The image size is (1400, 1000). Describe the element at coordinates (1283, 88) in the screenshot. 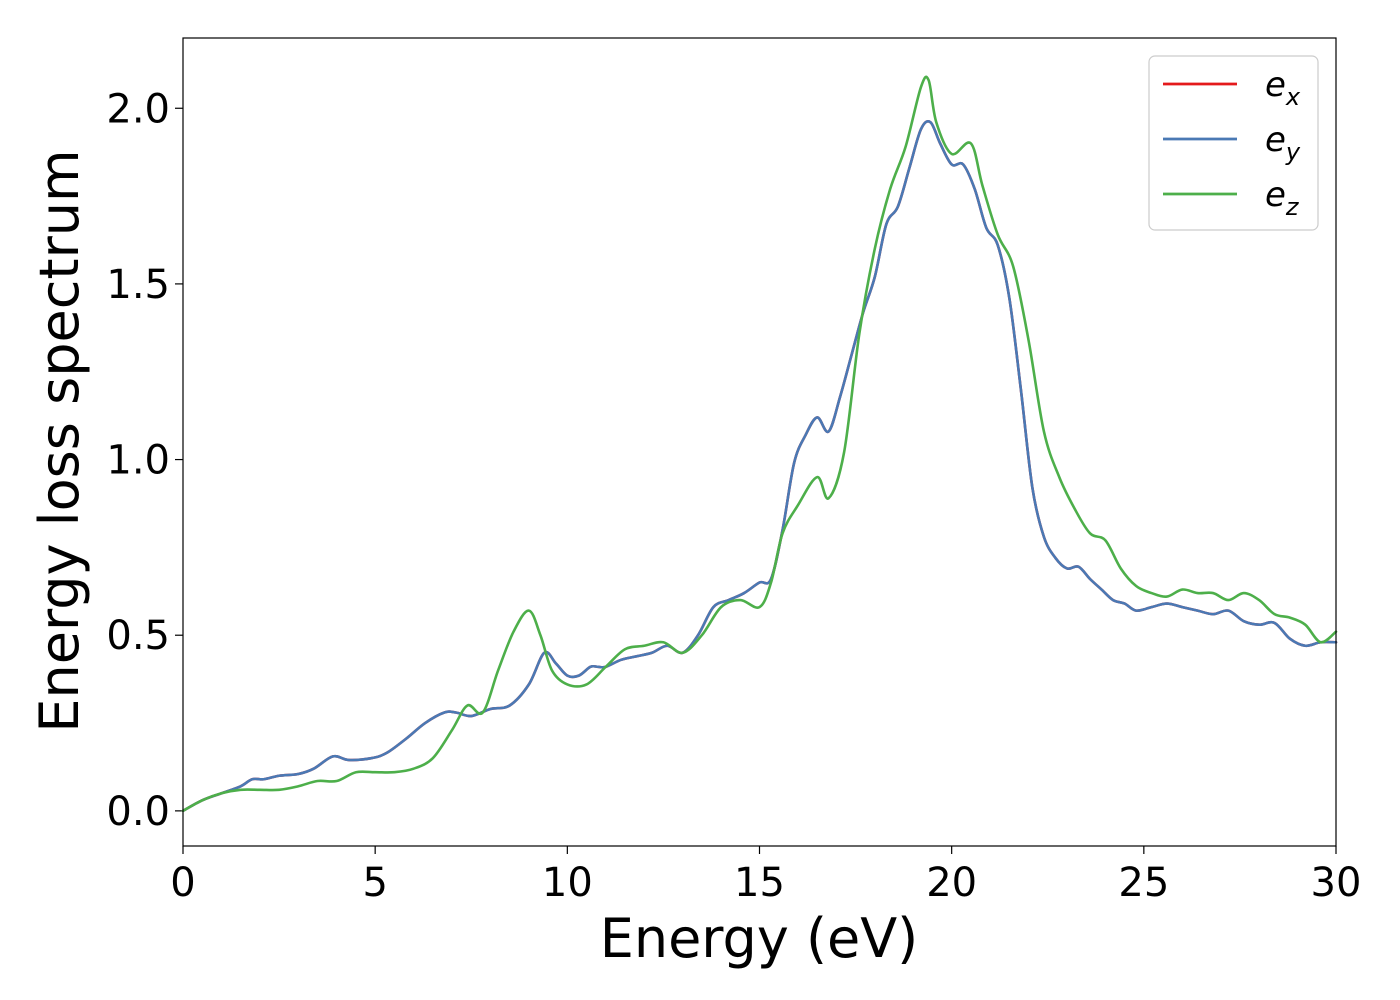

I see `legend-label-x: ex` at that location.